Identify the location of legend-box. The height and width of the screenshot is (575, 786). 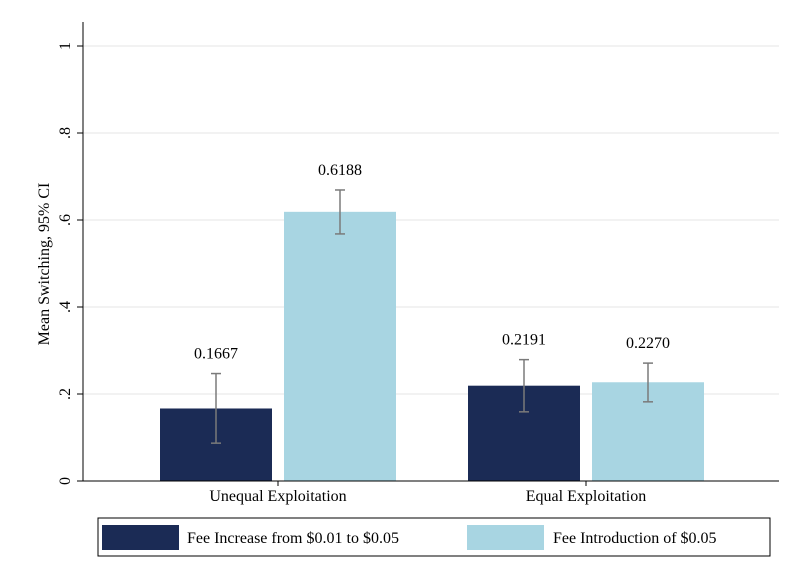
(434, 537).